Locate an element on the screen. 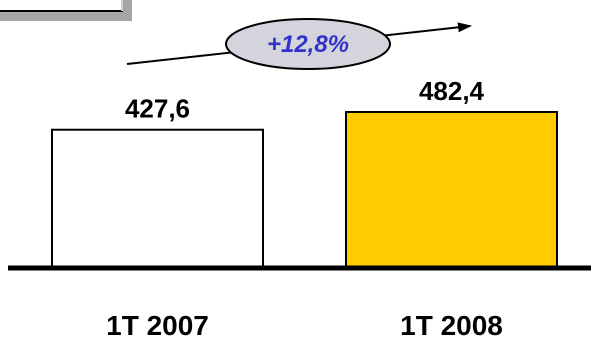 The width and height of the screenshot is (599, 337). growth-badge: +12,8% is located at coordinates (308, 44).